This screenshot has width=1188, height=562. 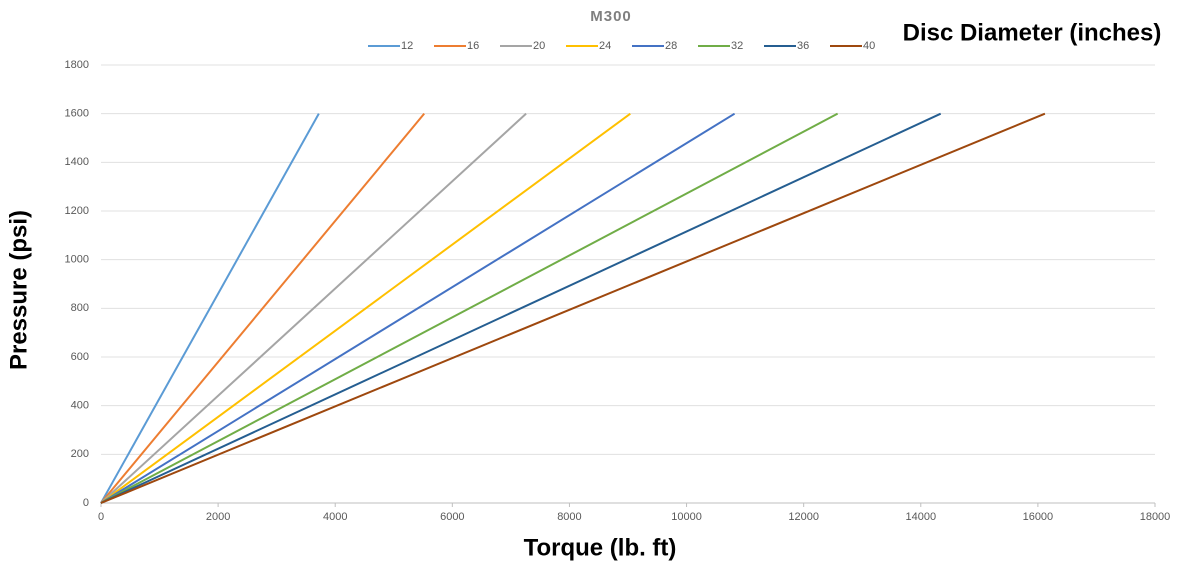 I want to click on y-tick-label: 400, so click(x=80, y=406).